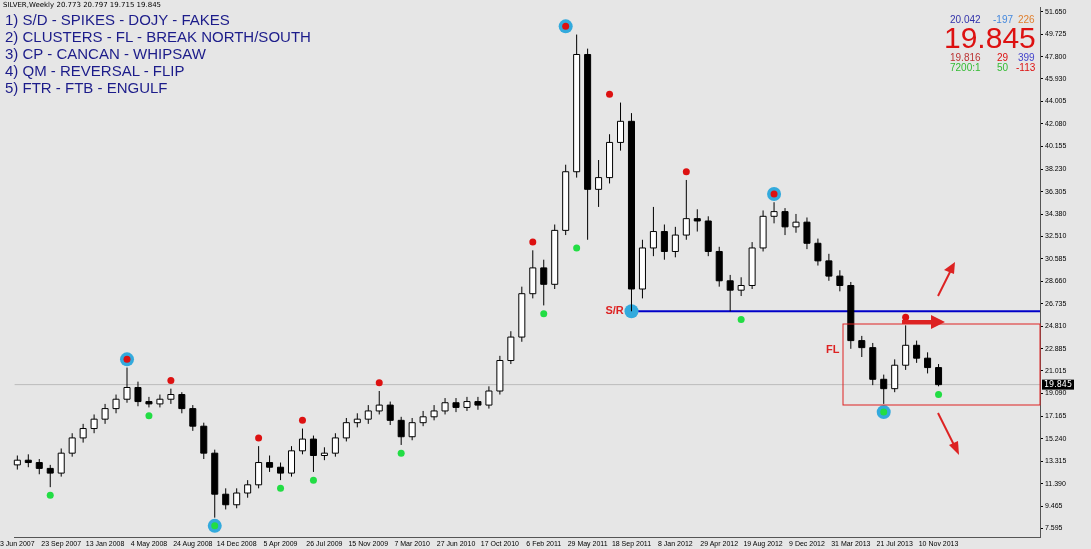  I want to click on annotation: 2) CLUSTERS - FL - BREAK NORTH/SOUTH, so click(158, 36).